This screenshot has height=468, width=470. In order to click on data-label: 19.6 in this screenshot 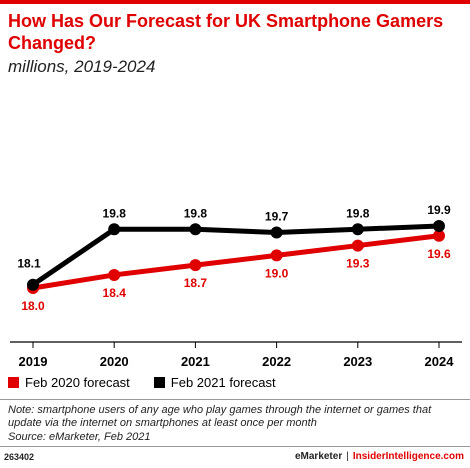, I will do `click(439, 254)`.